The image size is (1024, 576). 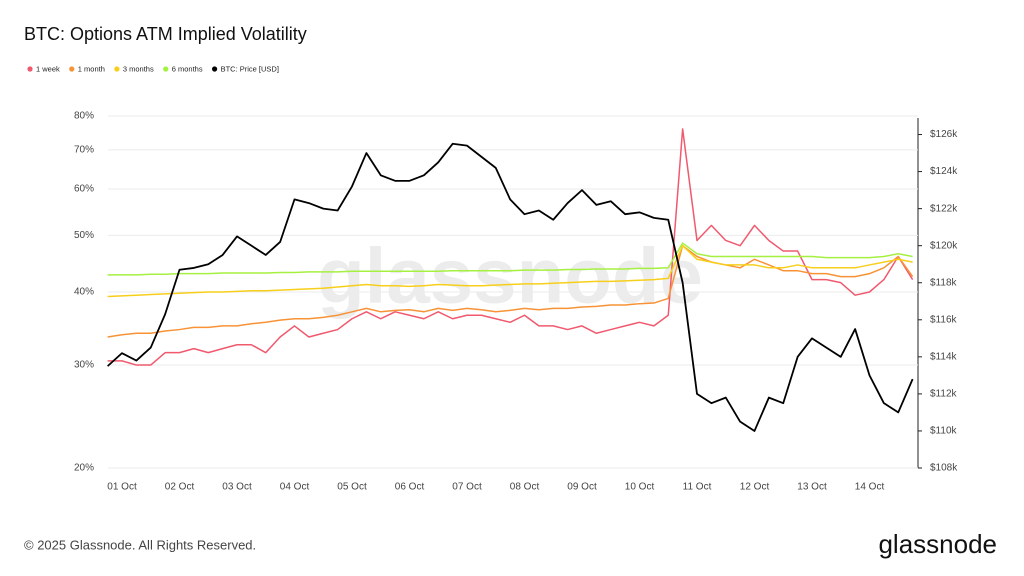 I want to click on legend-label: BTC: Price [USD], so click(x=250, y=68).